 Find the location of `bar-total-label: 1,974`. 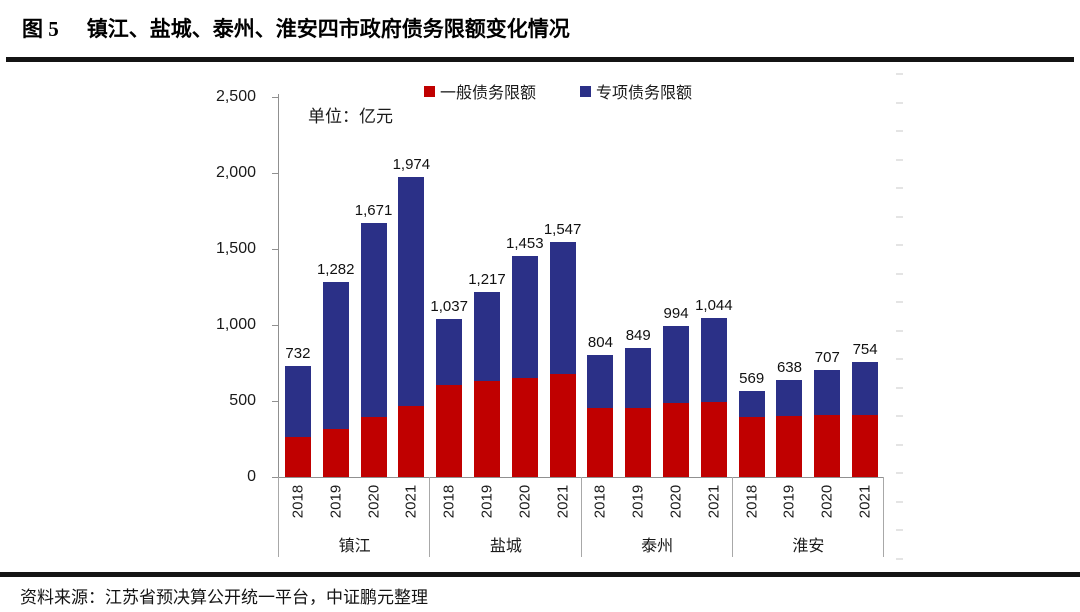

bar-total-label: 1,974 is located at coordinates (411, 164).